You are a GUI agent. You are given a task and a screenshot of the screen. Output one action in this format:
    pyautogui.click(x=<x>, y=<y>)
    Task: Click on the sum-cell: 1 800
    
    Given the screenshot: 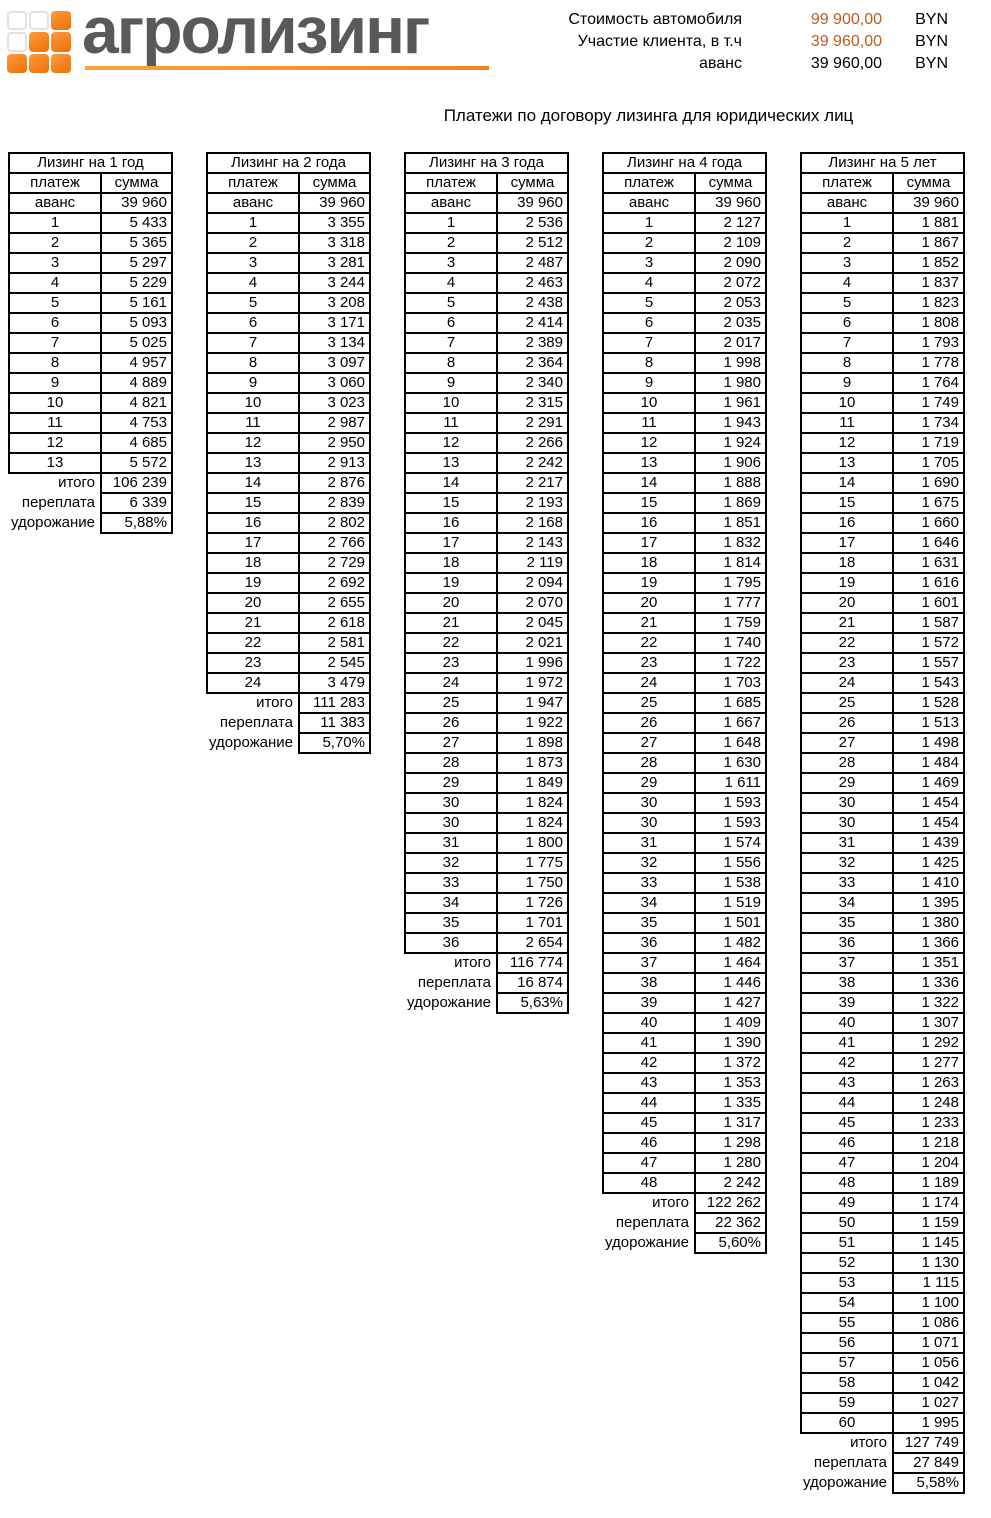 What is the action you would take?
    pyautogui.click(x=532, y=843)
    